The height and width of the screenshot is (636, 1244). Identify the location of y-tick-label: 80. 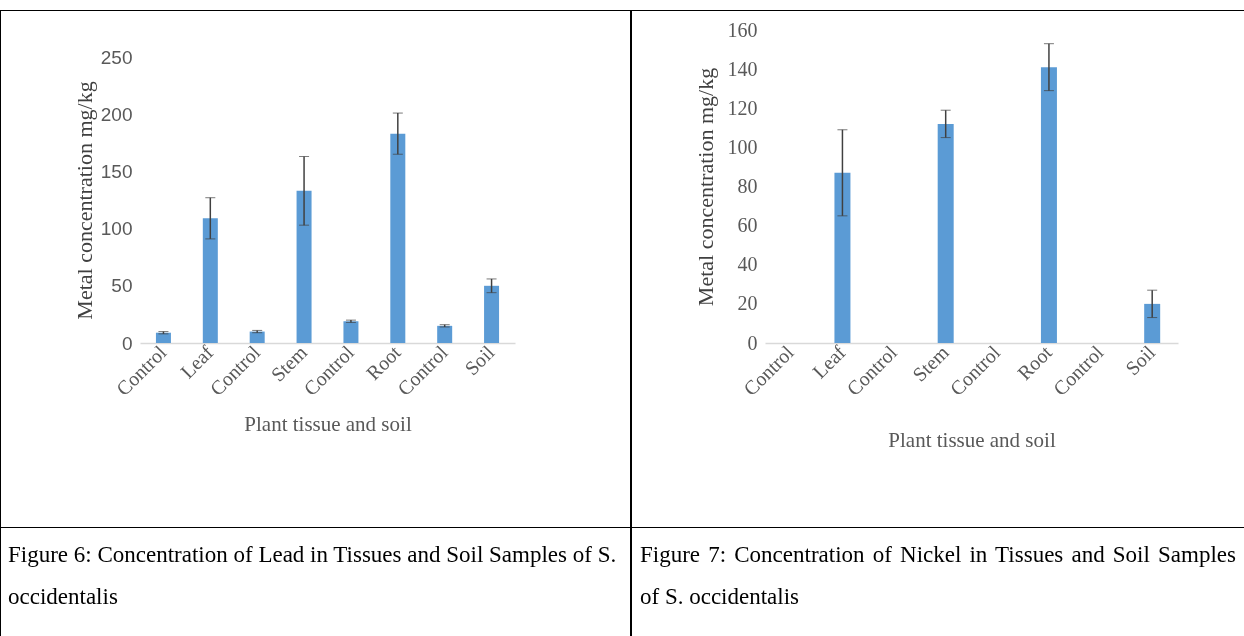
(747, 186).